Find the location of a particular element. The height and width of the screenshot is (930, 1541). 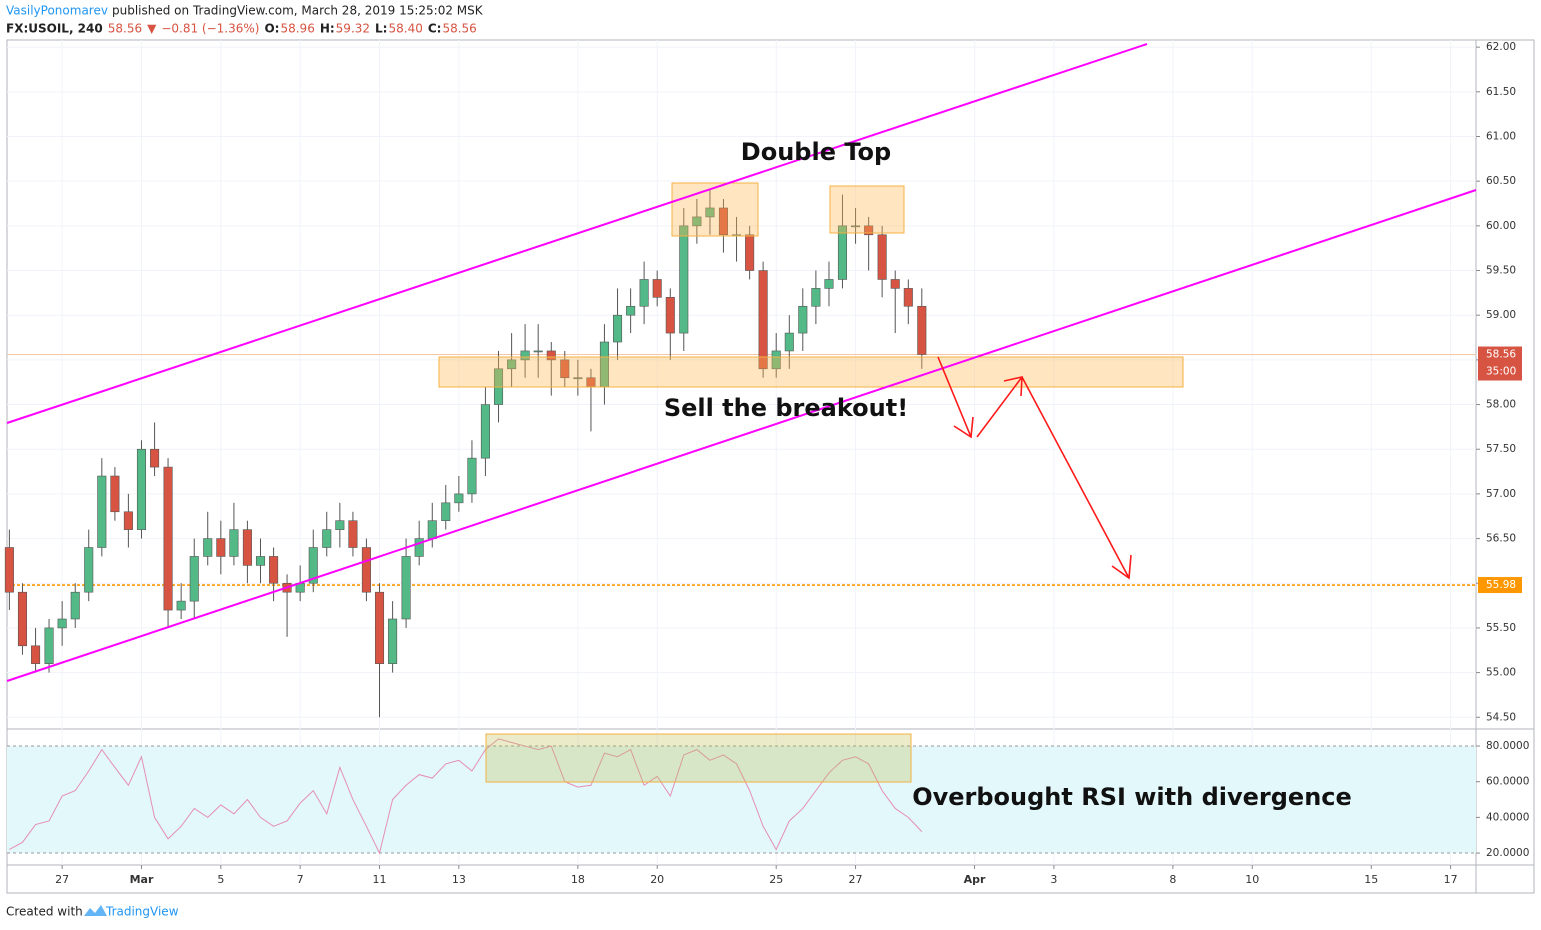

arrows is located at coordinates (1034, 468).